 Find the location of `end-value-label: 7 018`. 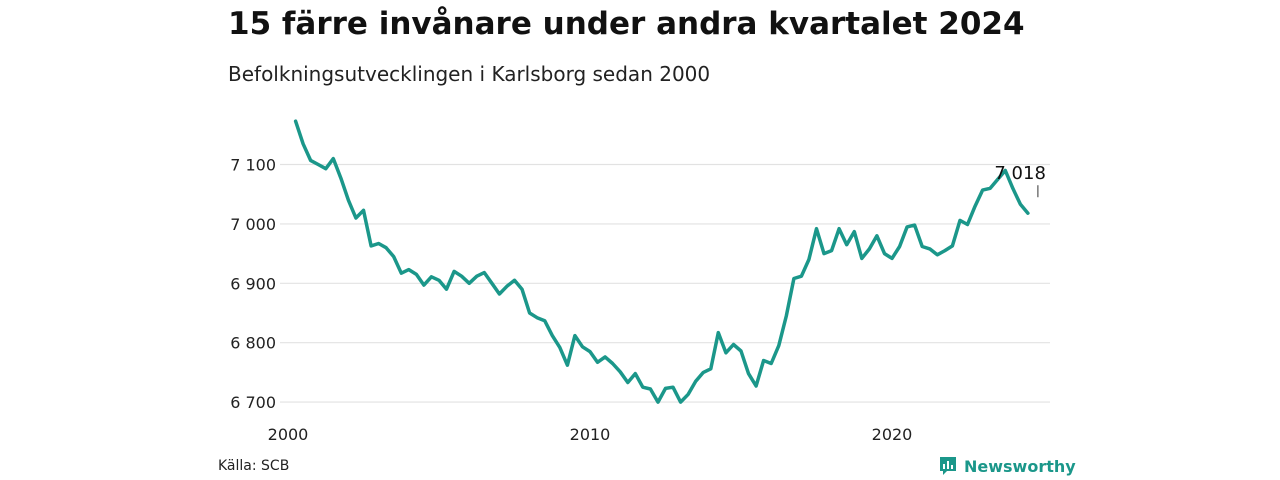

end-value-label: 7 018 is located at coordinates (1020, 173).